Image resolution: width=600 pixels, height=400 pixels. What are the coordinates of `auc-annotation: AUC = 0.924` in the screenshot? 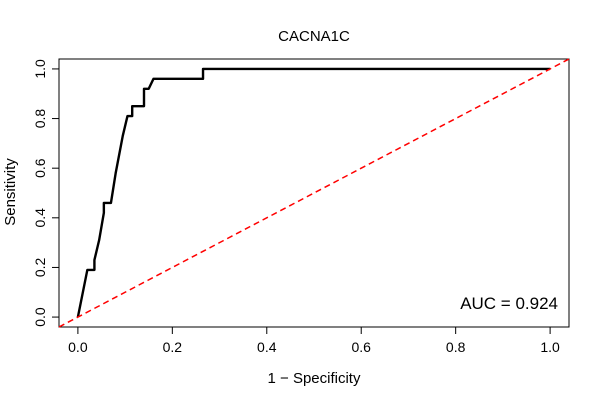 It's located at (509, 303).